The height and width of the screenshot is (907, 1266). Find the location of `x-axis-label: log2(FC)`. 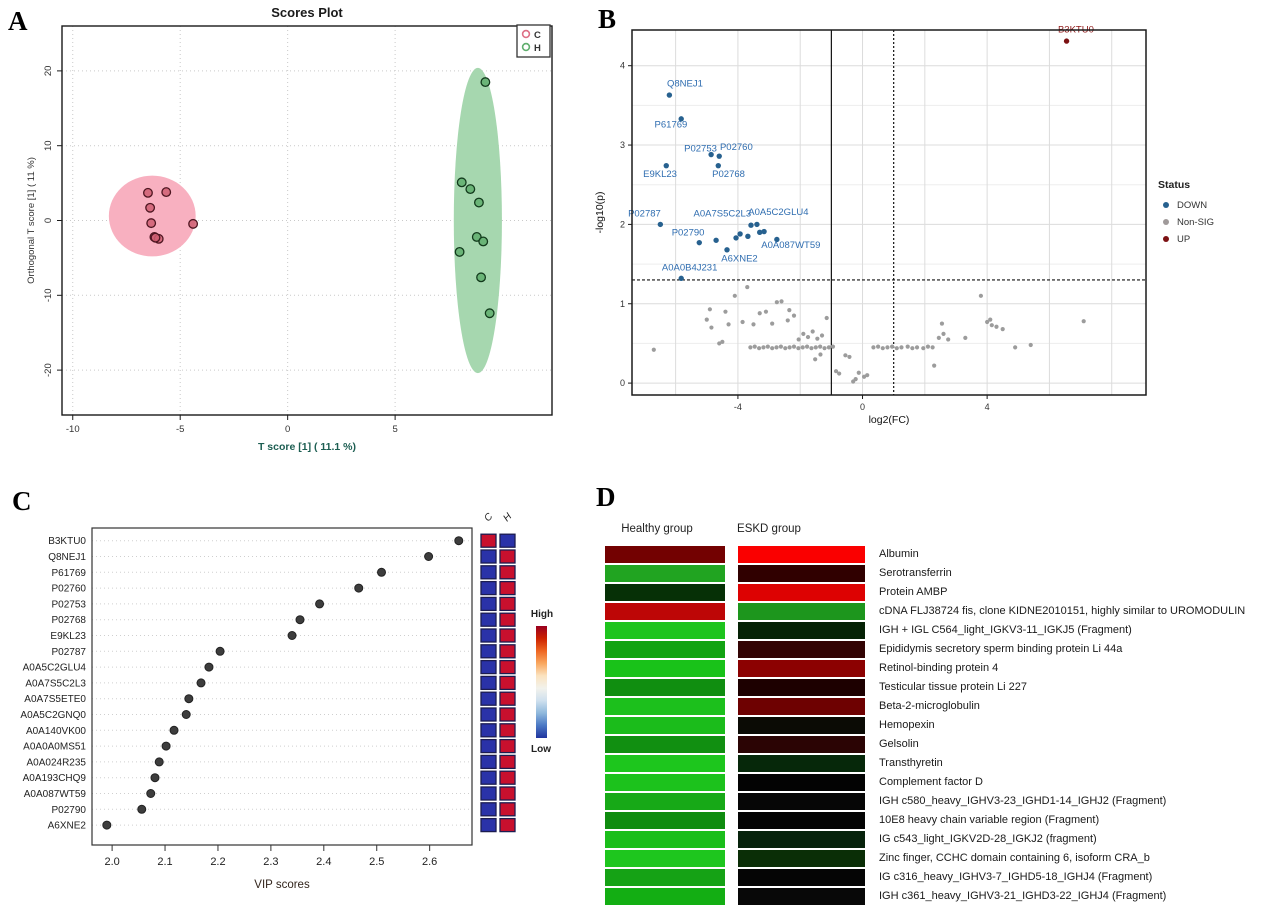

x-axis-label: log2(FC) is located at coordinates (889, 420).